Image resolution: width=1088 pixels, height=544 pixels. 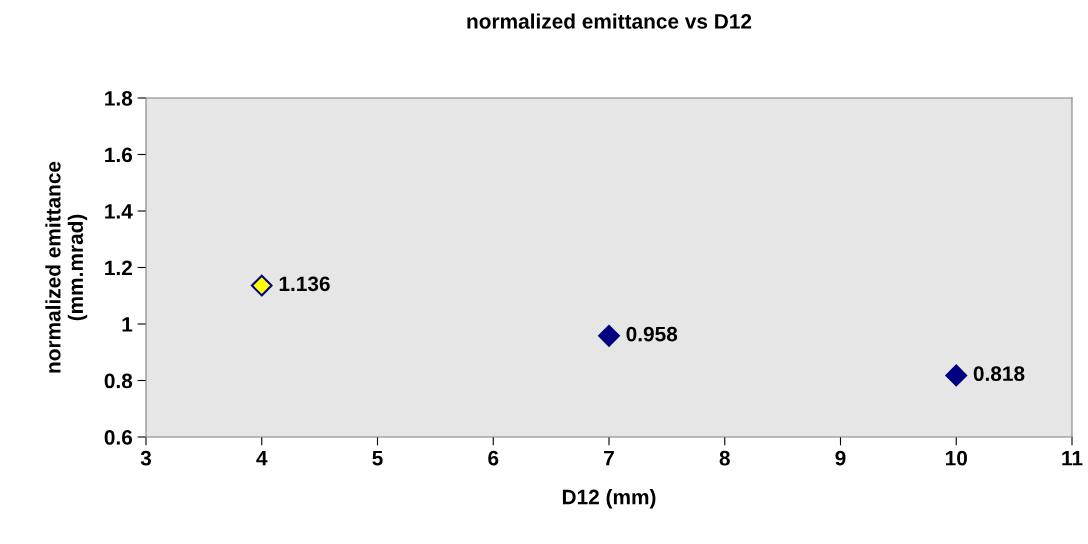 I want to click on data-label: 0.818, so click(x=999, y=374).